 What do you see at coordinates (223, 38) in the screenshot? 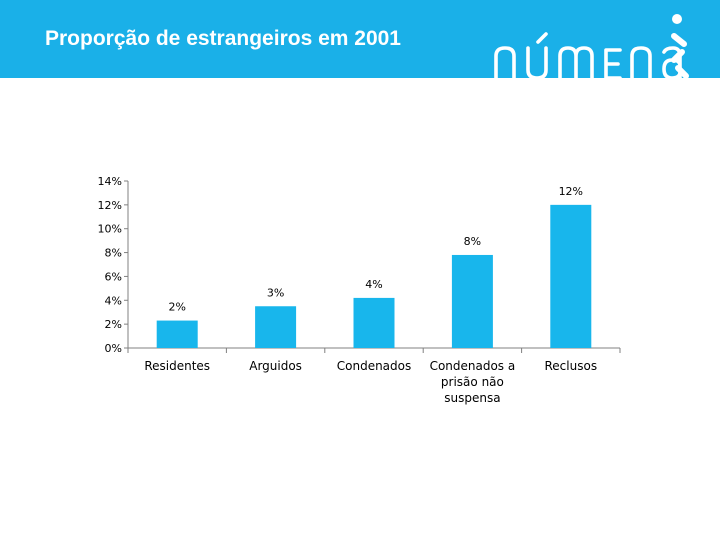
I see `page-title: Proporção de estrangeiros em 2001` at bounding box center [223, 38].